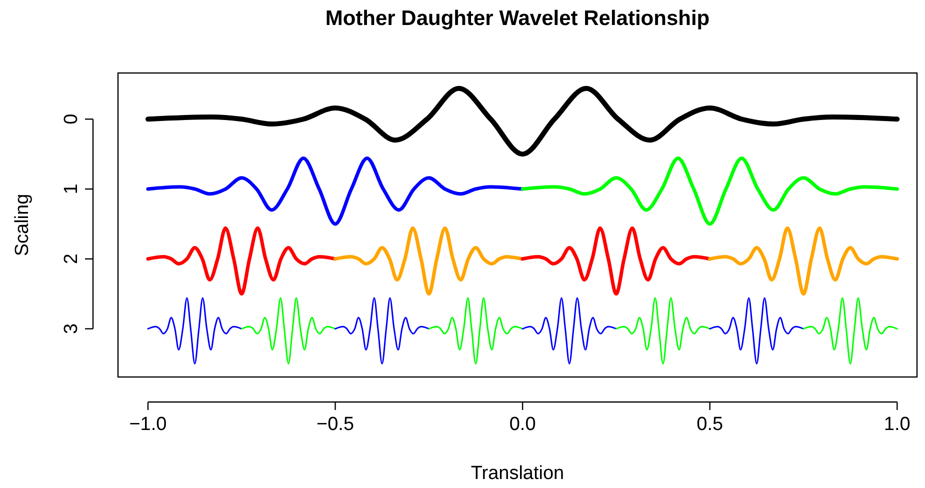 The height and width of the screenshot is (488, 925). I want to click on y-tick-label: 3, so click(71, 328).